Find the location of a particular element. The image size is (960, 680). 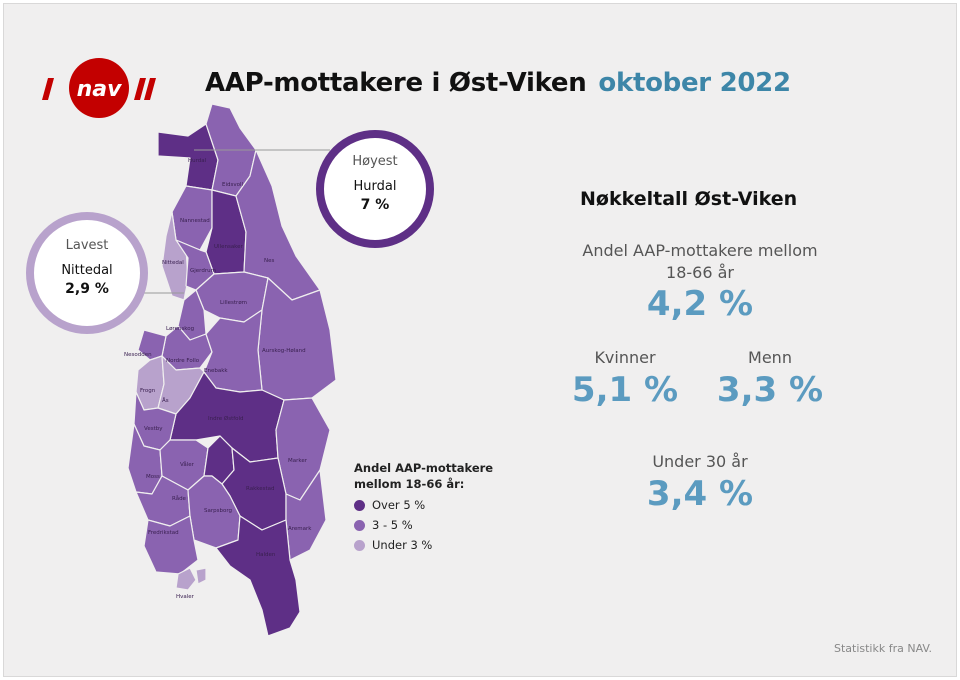

title-text: AAP-mottakere i Øst-Viken is located at coordinates (396, 83).